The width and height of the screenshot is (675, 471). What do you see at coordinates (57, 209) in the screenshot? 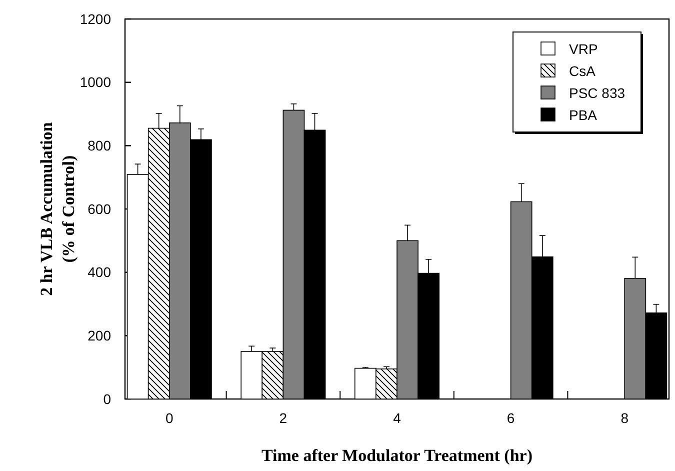
I see `y-axis-title: 2 hr VLB Accumulation (% of Control)` at bounding box center [57, 209].